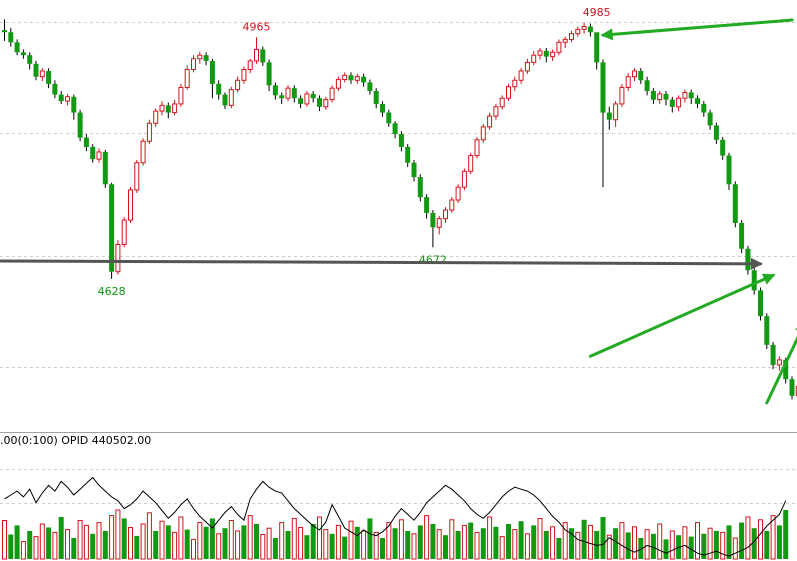 Image resolution: width=797 pixels, height=561 pixels. I want to click on gray-support-arrow, so click(381, 263).